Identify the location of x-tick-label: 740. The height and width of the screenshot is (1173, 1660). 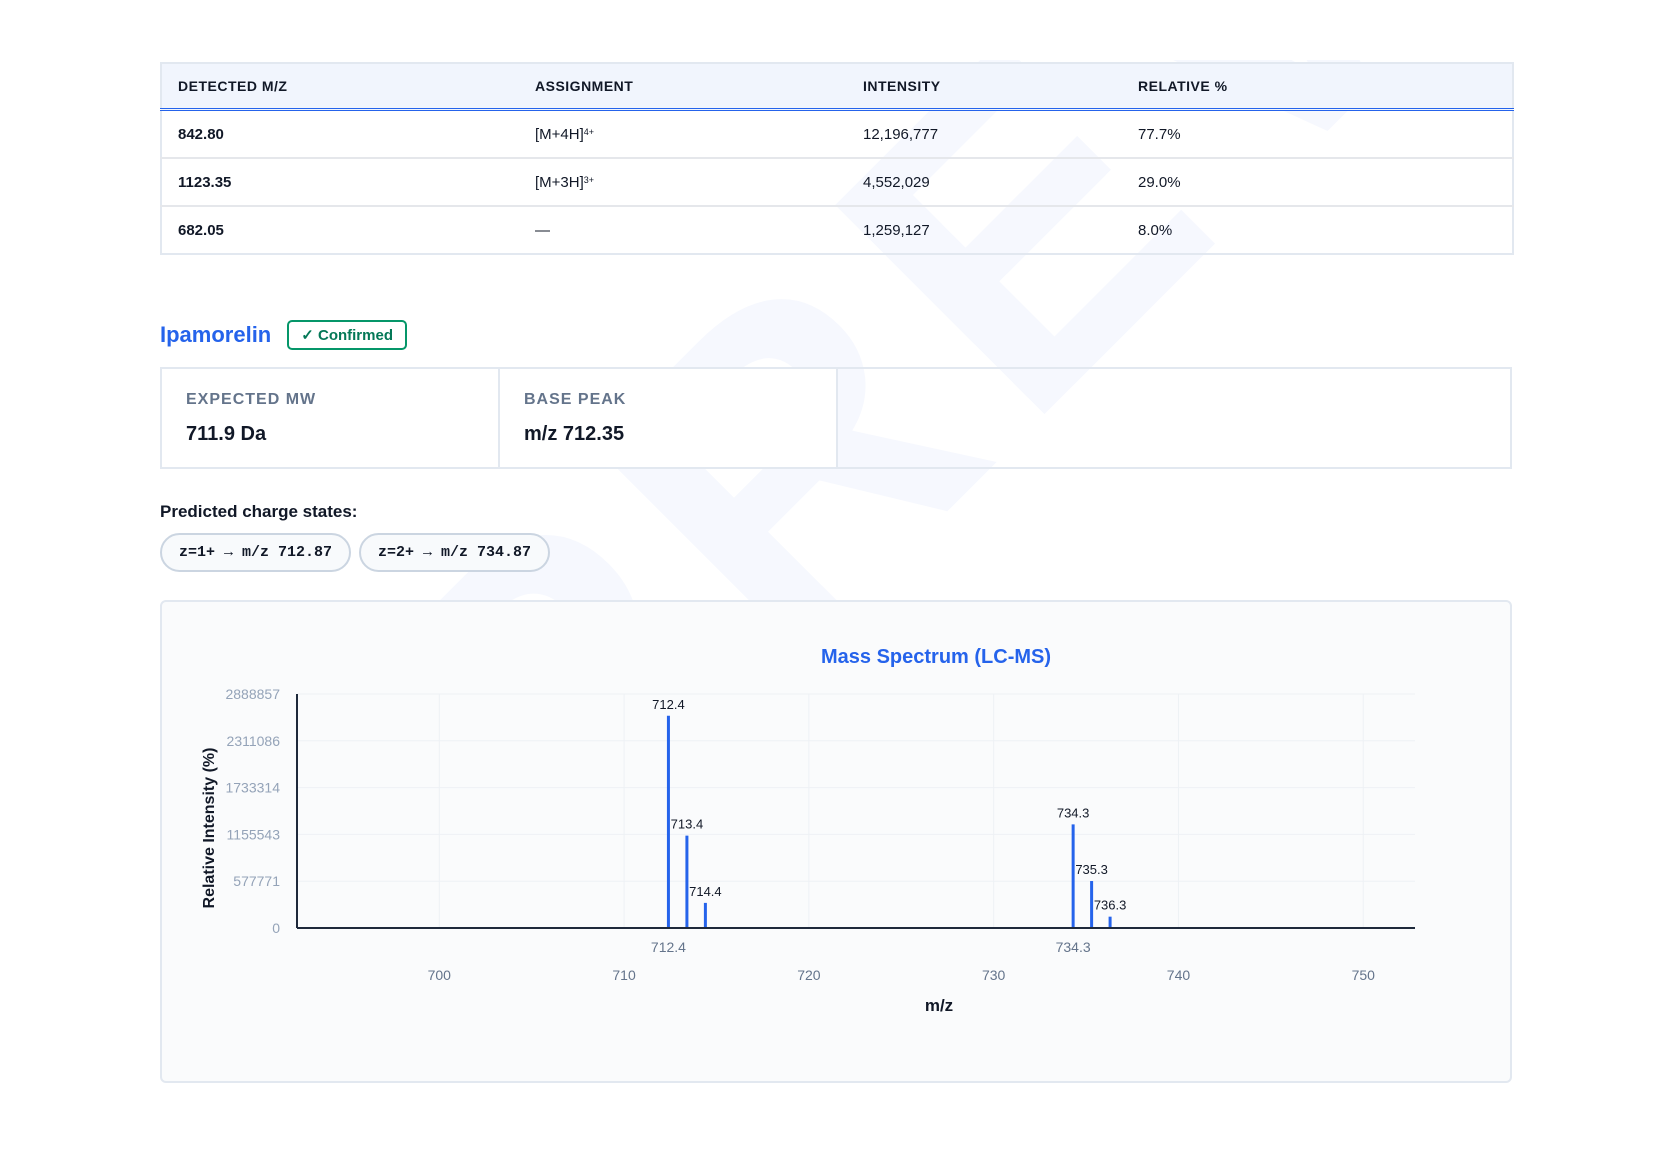
(1179, 975).